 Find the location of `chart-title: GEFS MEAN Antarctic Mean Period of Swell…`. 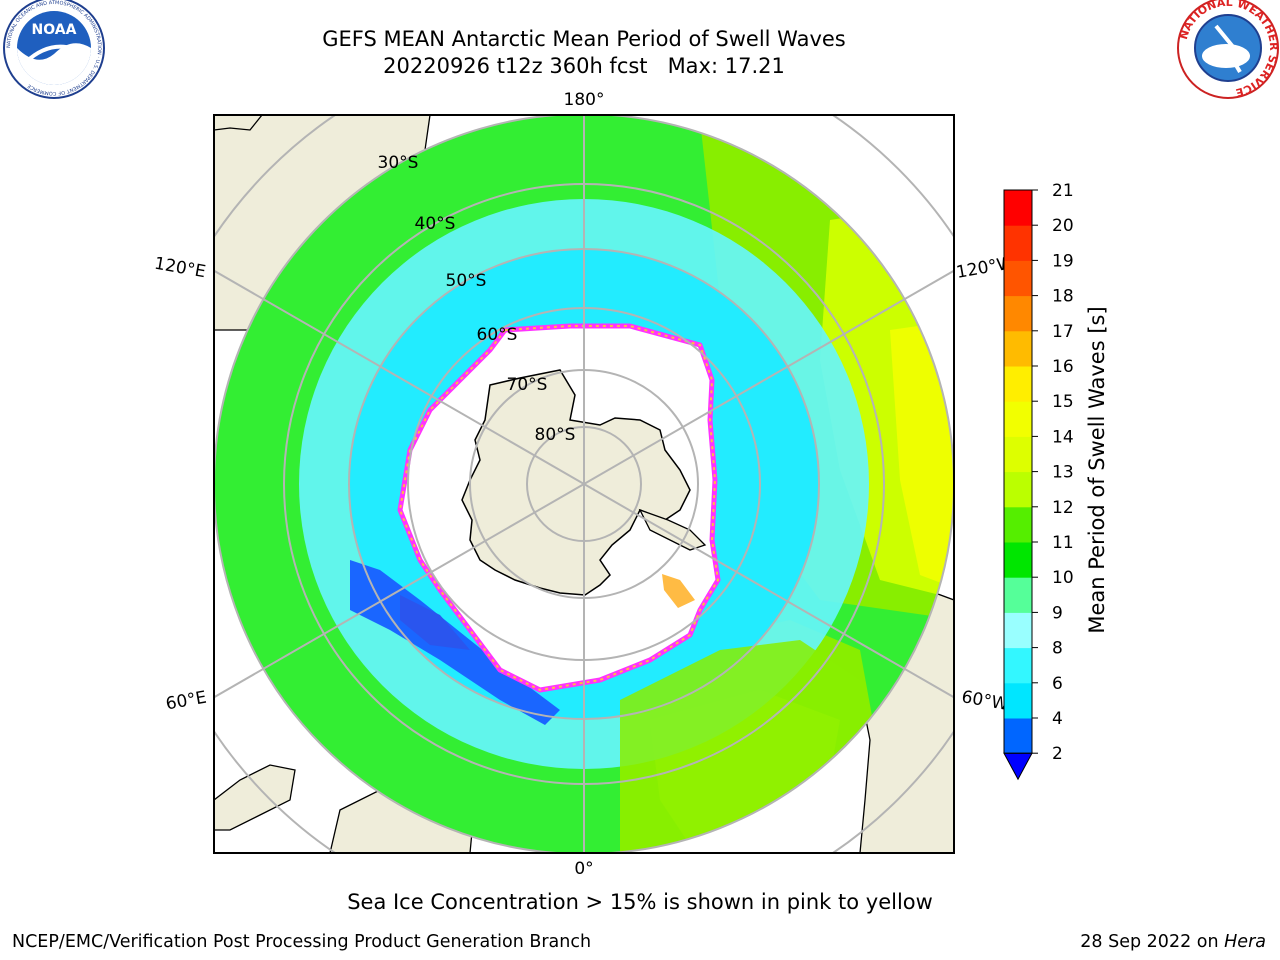

chart-title: GEFS MEAN Antarctic Mean Period of Swell… is located at coordinates (584, 53).